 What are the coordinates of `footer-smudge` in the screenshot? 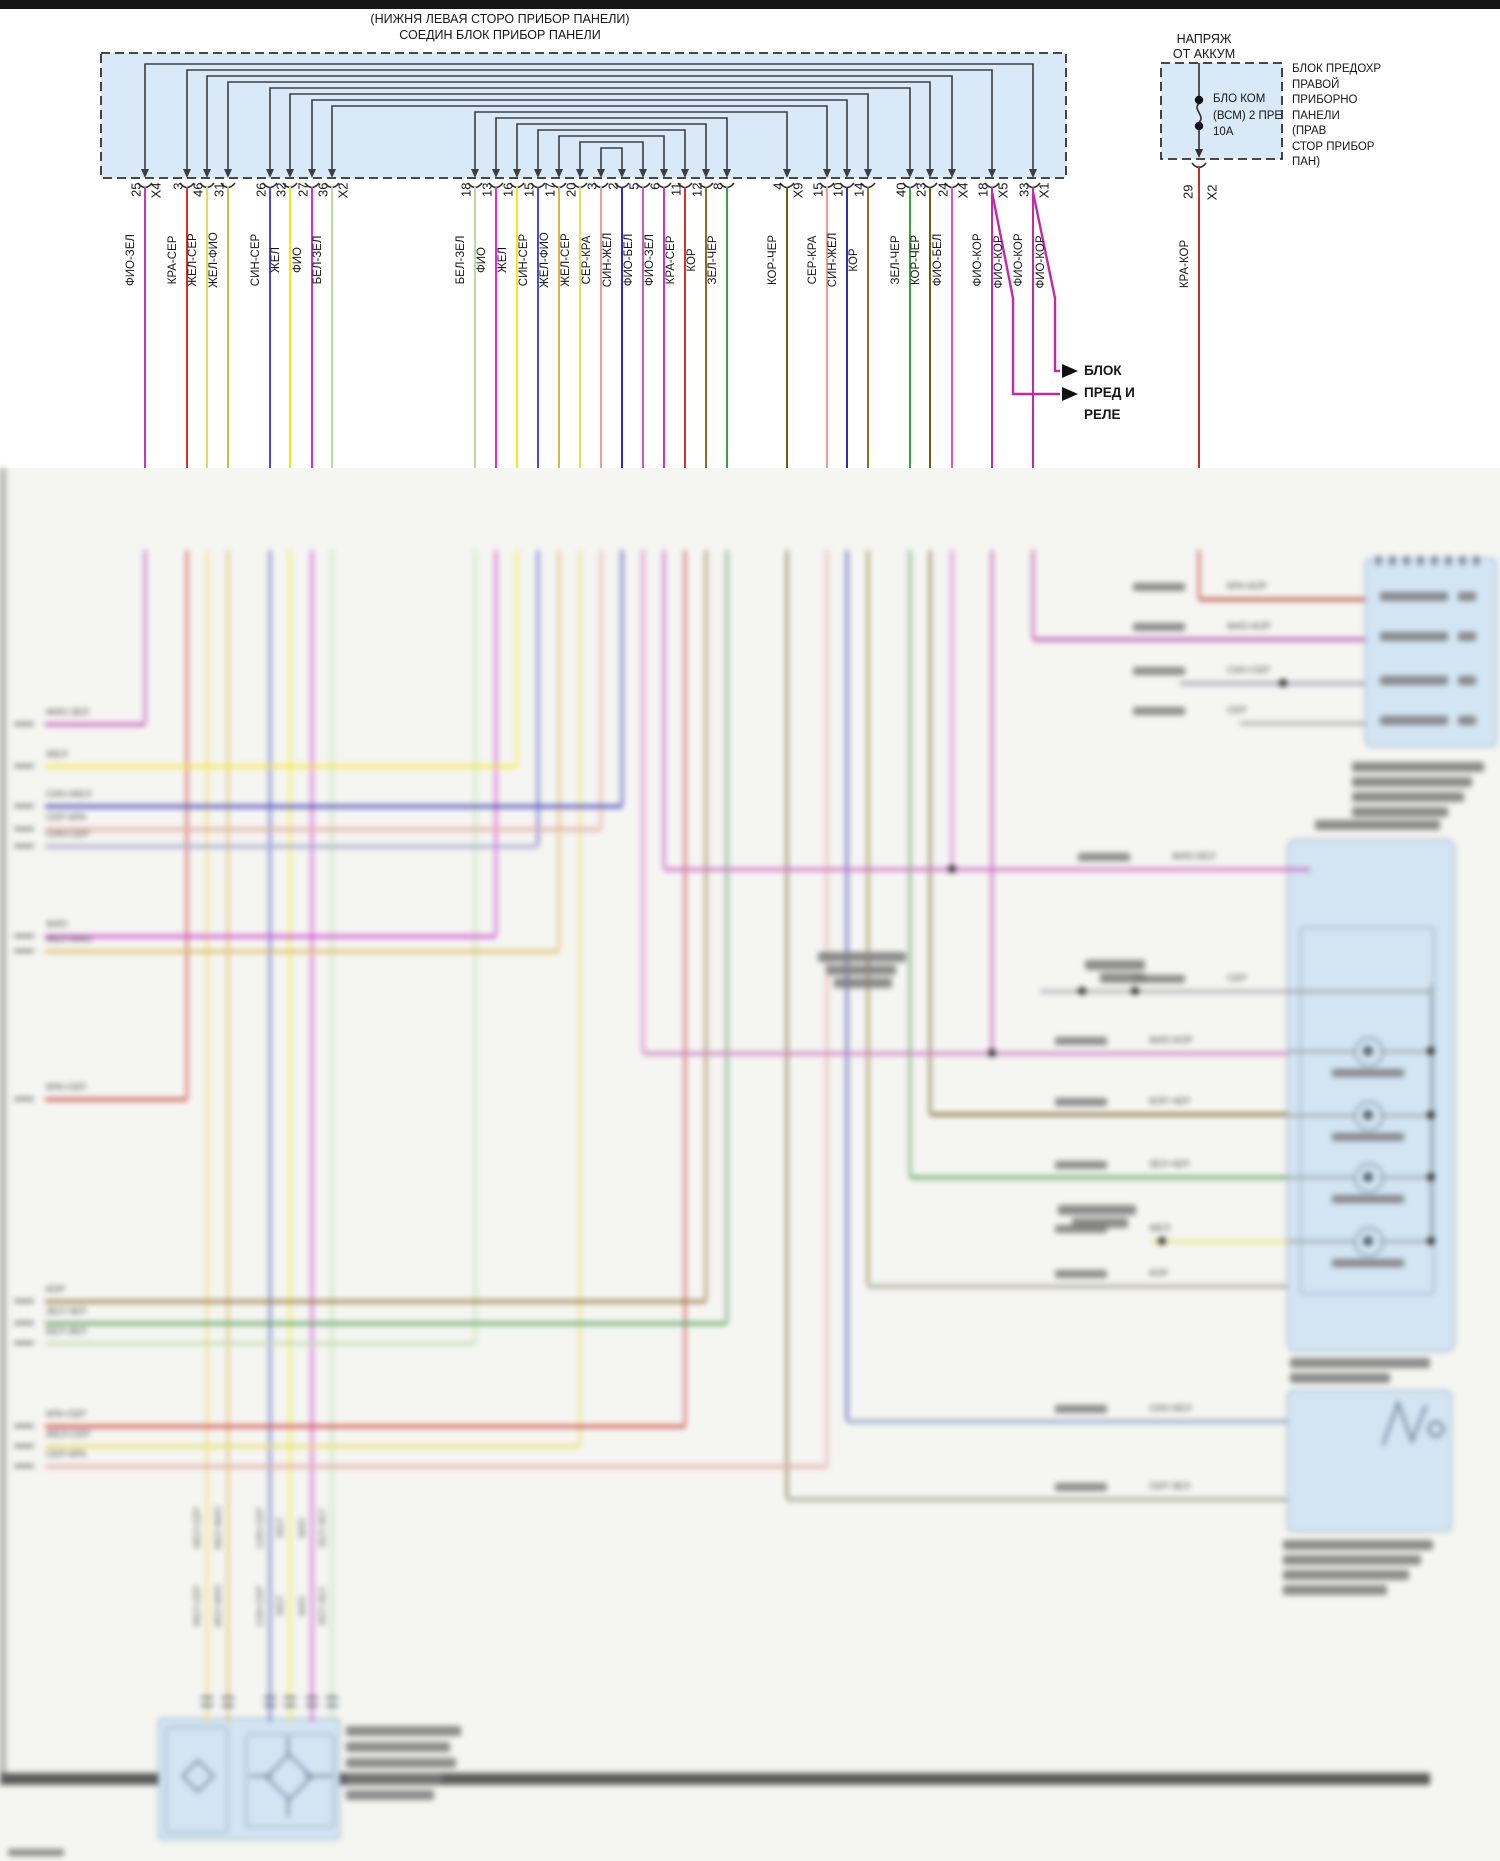 It's located at (36, 1852).